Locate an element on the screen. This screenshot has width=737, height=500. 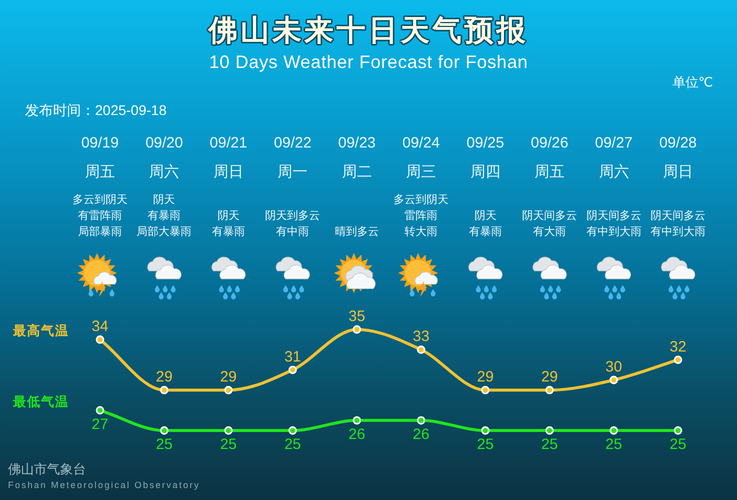
annotation: 发布时间：2025-09-18 is located at coordinates (96, 110).